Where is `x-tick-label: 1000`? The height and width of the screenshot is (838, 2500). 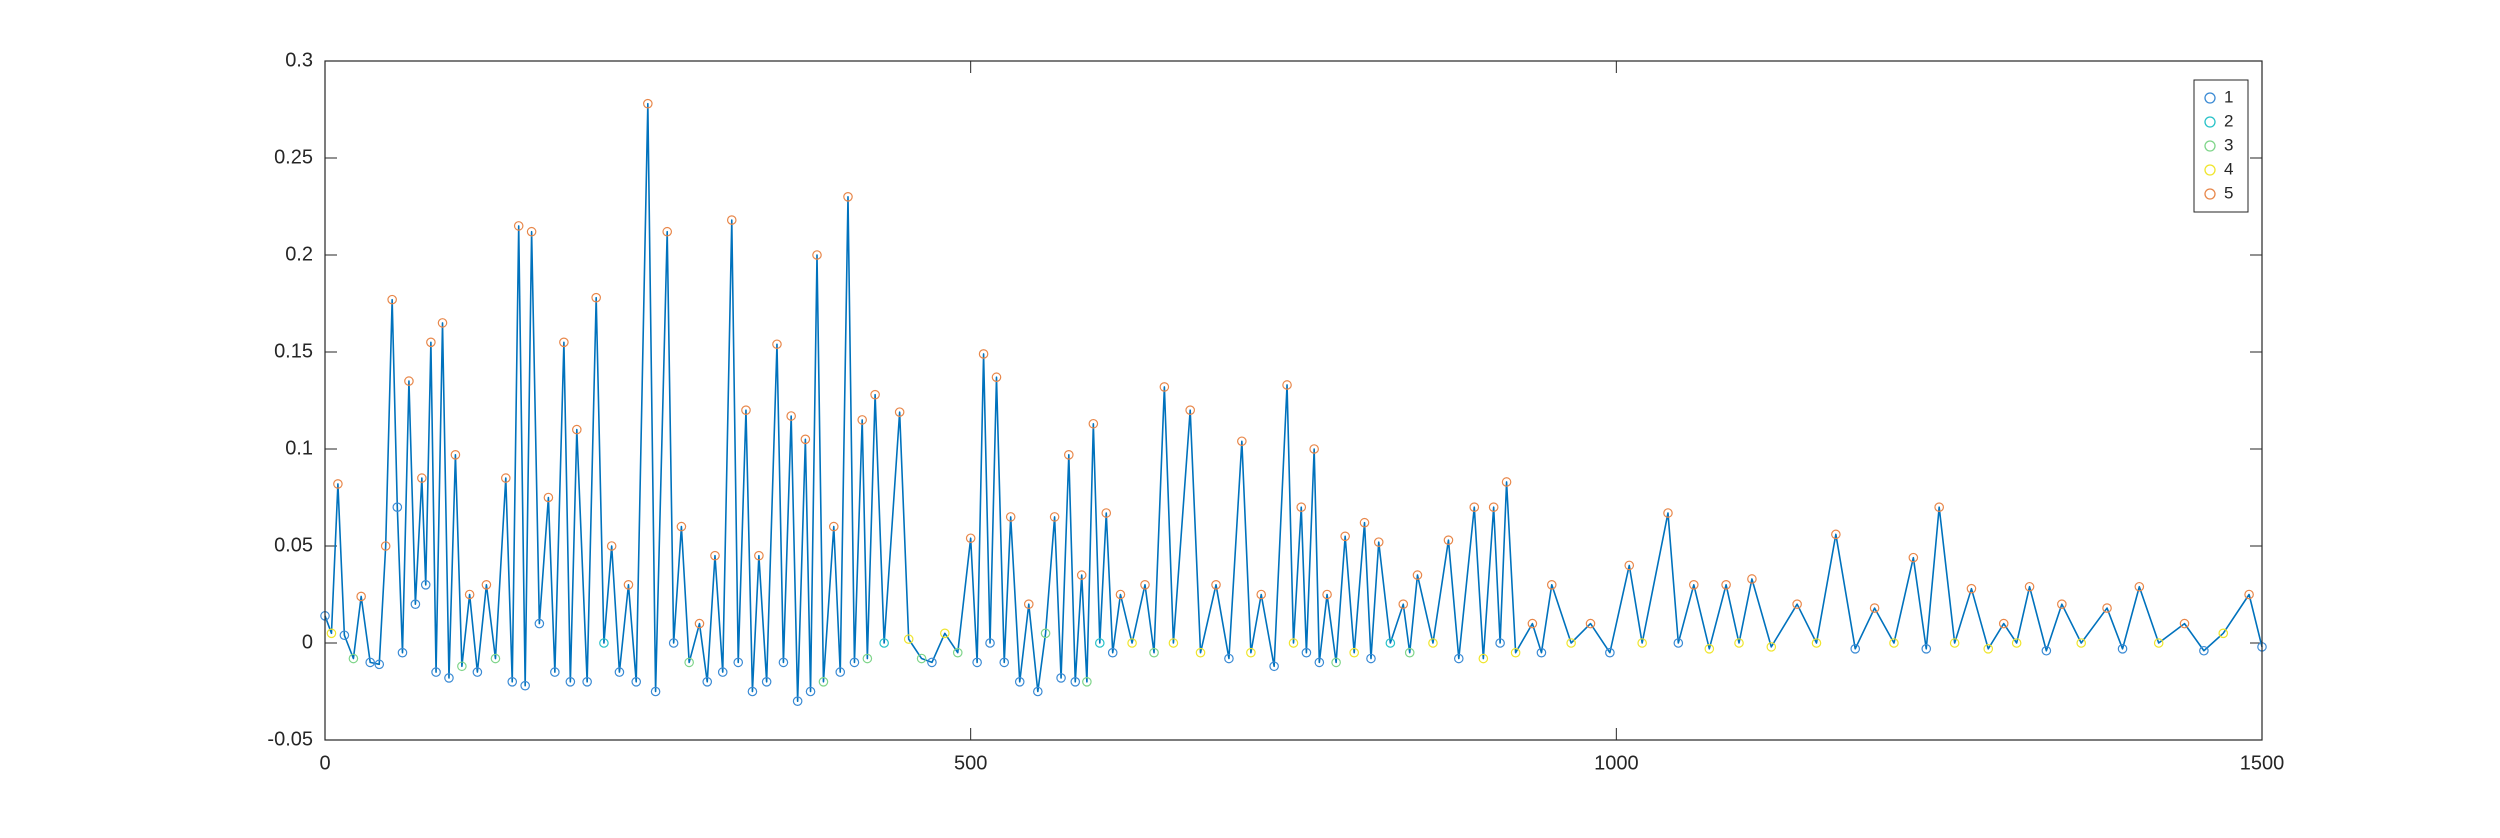 x-tick-label: 1000 is located at coordinates (1616, 763).